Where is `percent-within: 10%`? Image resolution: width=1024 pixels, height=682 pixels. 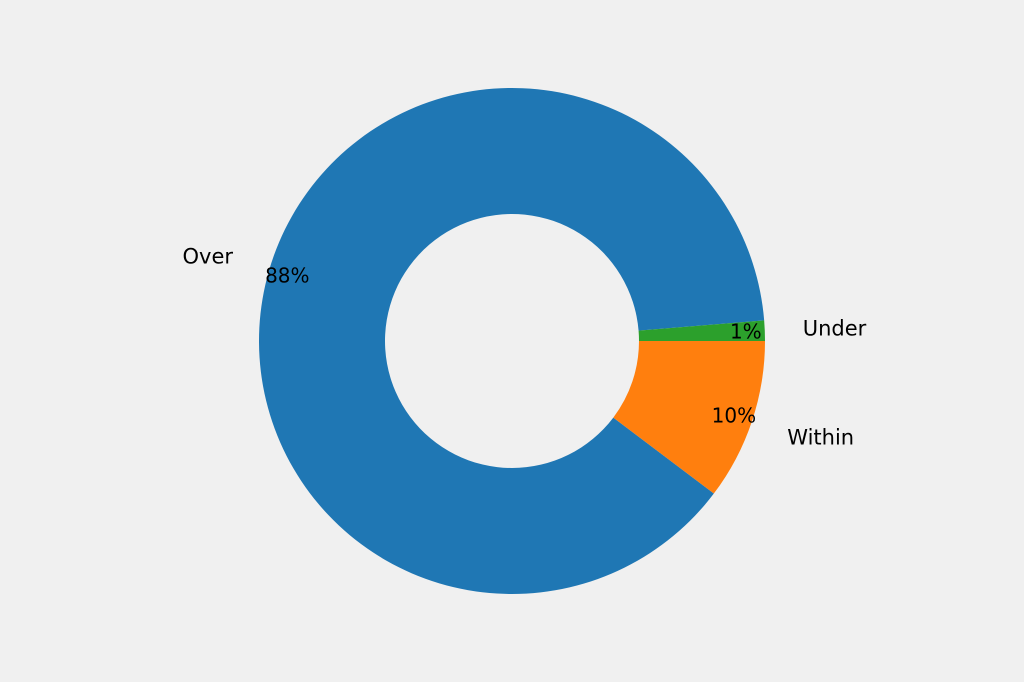 percent-within: 10% is located at coordinates (734, 415).